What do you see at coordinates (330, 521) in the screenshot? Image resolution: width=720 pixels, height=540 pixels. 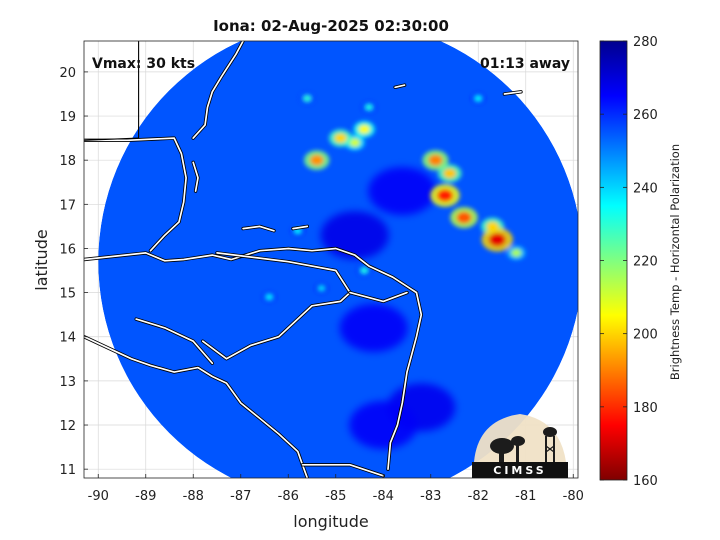 I see `x-axis-label: longitude` at bounding box center [330, 521].